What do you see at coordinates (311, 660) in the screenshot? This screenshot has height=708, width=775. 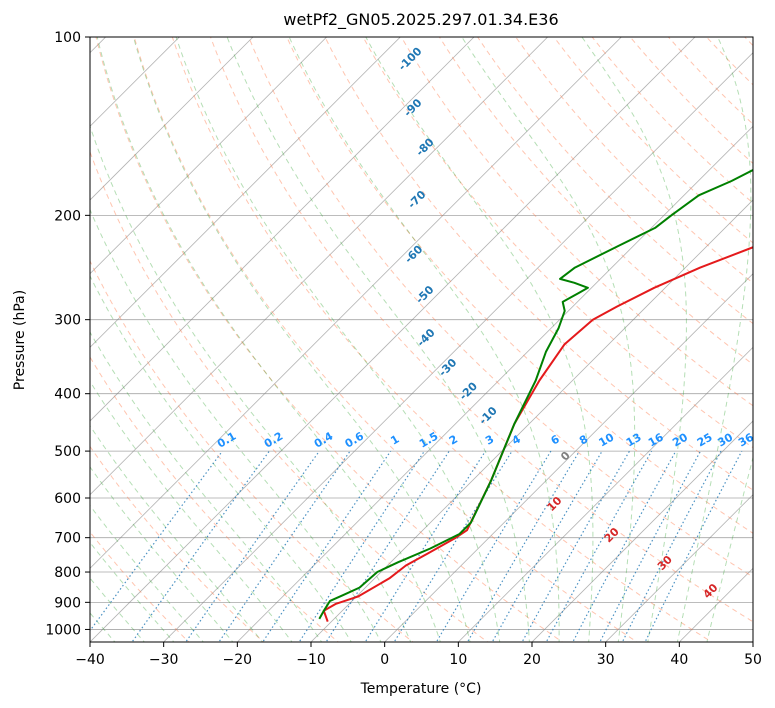 I see `x-tick-label: −10` at bounding box center [311, 660].